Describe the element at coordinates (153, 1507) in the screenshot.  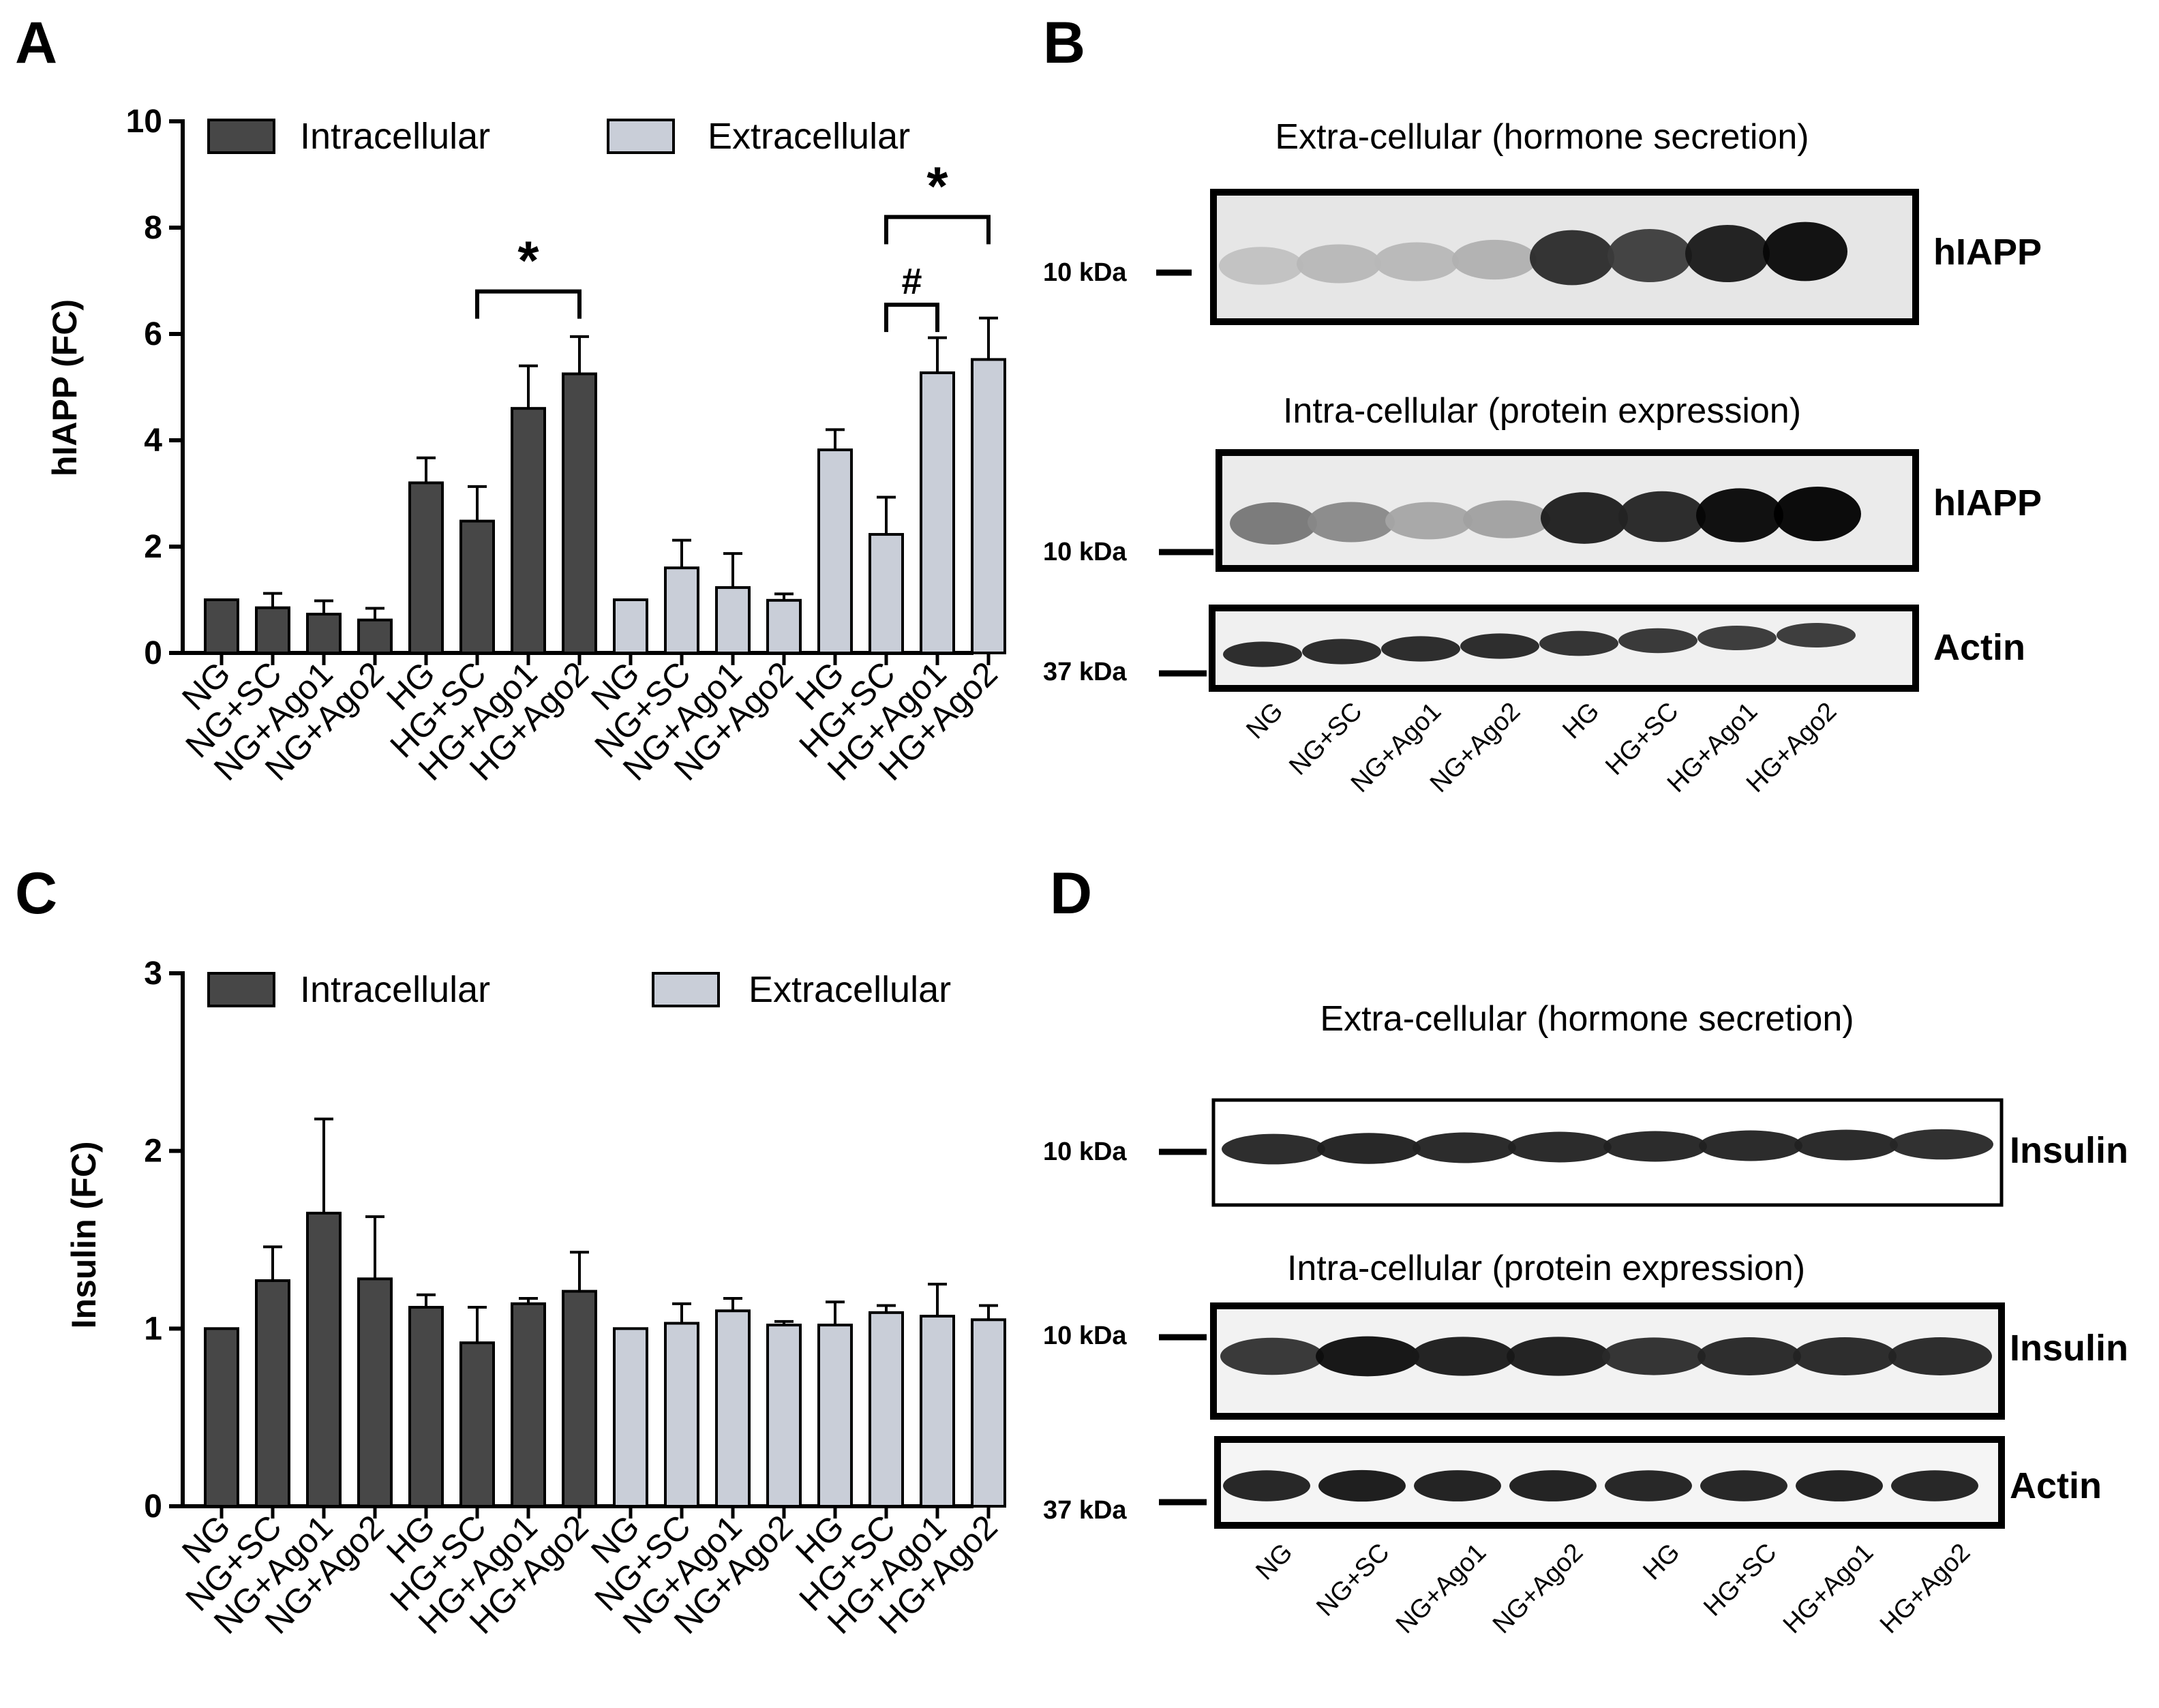
I see `chartC-ytick-label: 0` at that location.